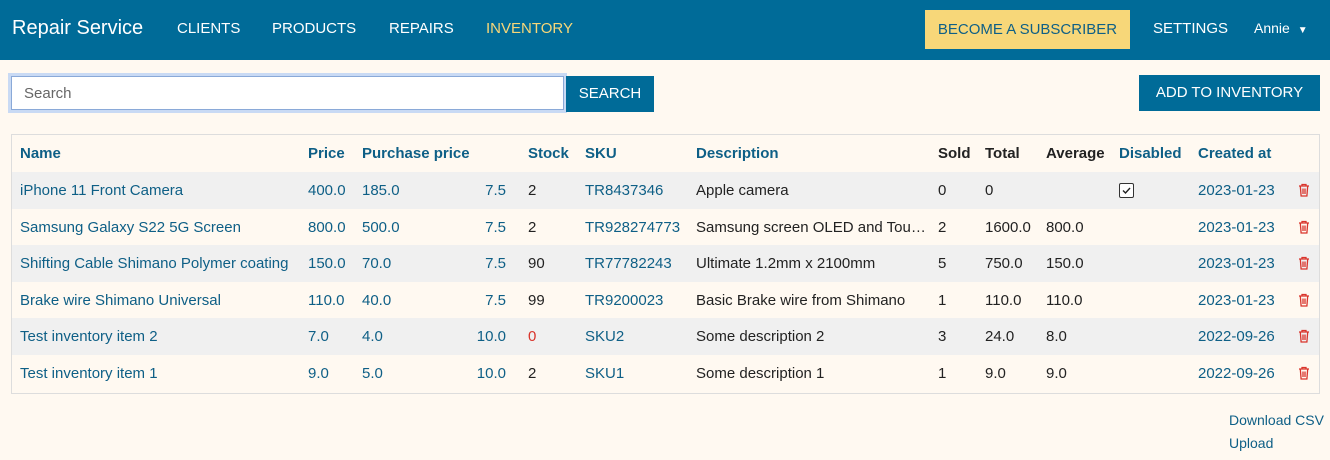 This screenshot has width=1330, height=460. Describe the element at coordinates (314, 28) in the screenshot. I see `nav-link: PRODUCTS` at that location.